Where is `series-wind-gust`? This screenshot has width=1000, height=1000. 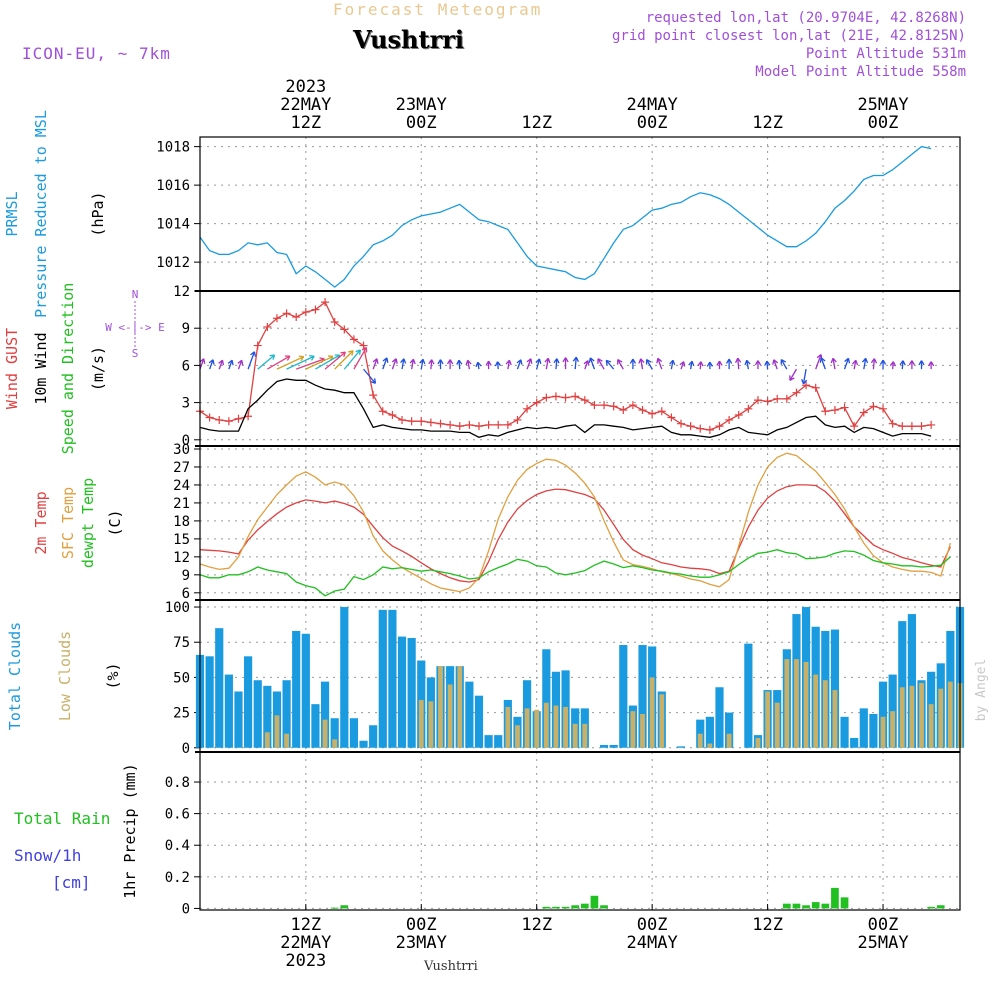
series-wind-gust is located at coordinates (566, 366).